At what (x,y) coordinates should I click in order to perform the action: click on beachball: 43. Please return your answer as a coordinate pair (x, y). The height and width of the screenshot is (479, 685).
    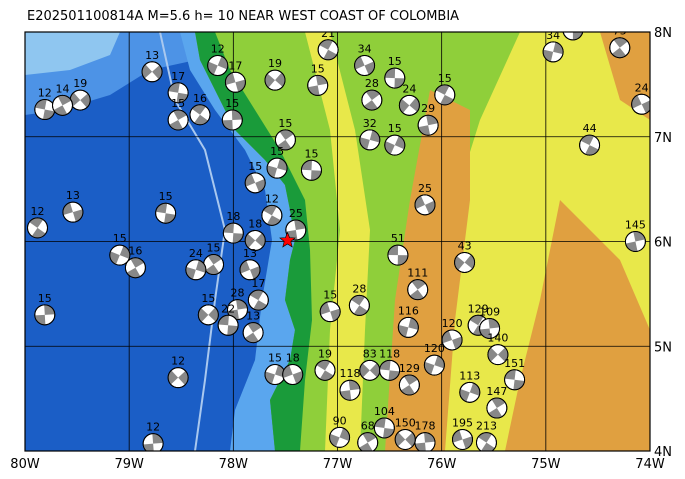
    Looking at the image, I should click on (465, 256).